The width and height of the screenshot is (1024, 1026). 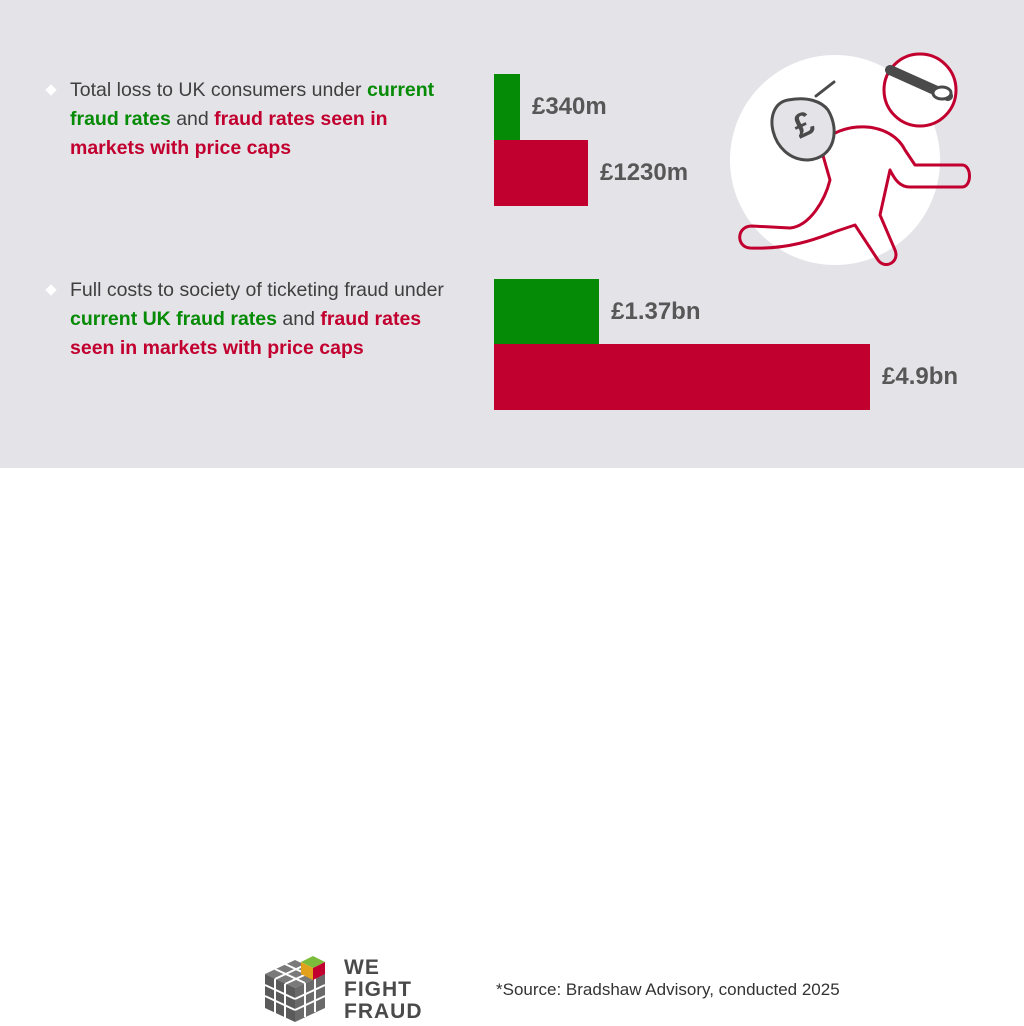 What do you see at coordinates (920, 376) in the screenshot?
I see `chart-2-value-price-caps: £4.9bn` at bounding box center [920, 376].